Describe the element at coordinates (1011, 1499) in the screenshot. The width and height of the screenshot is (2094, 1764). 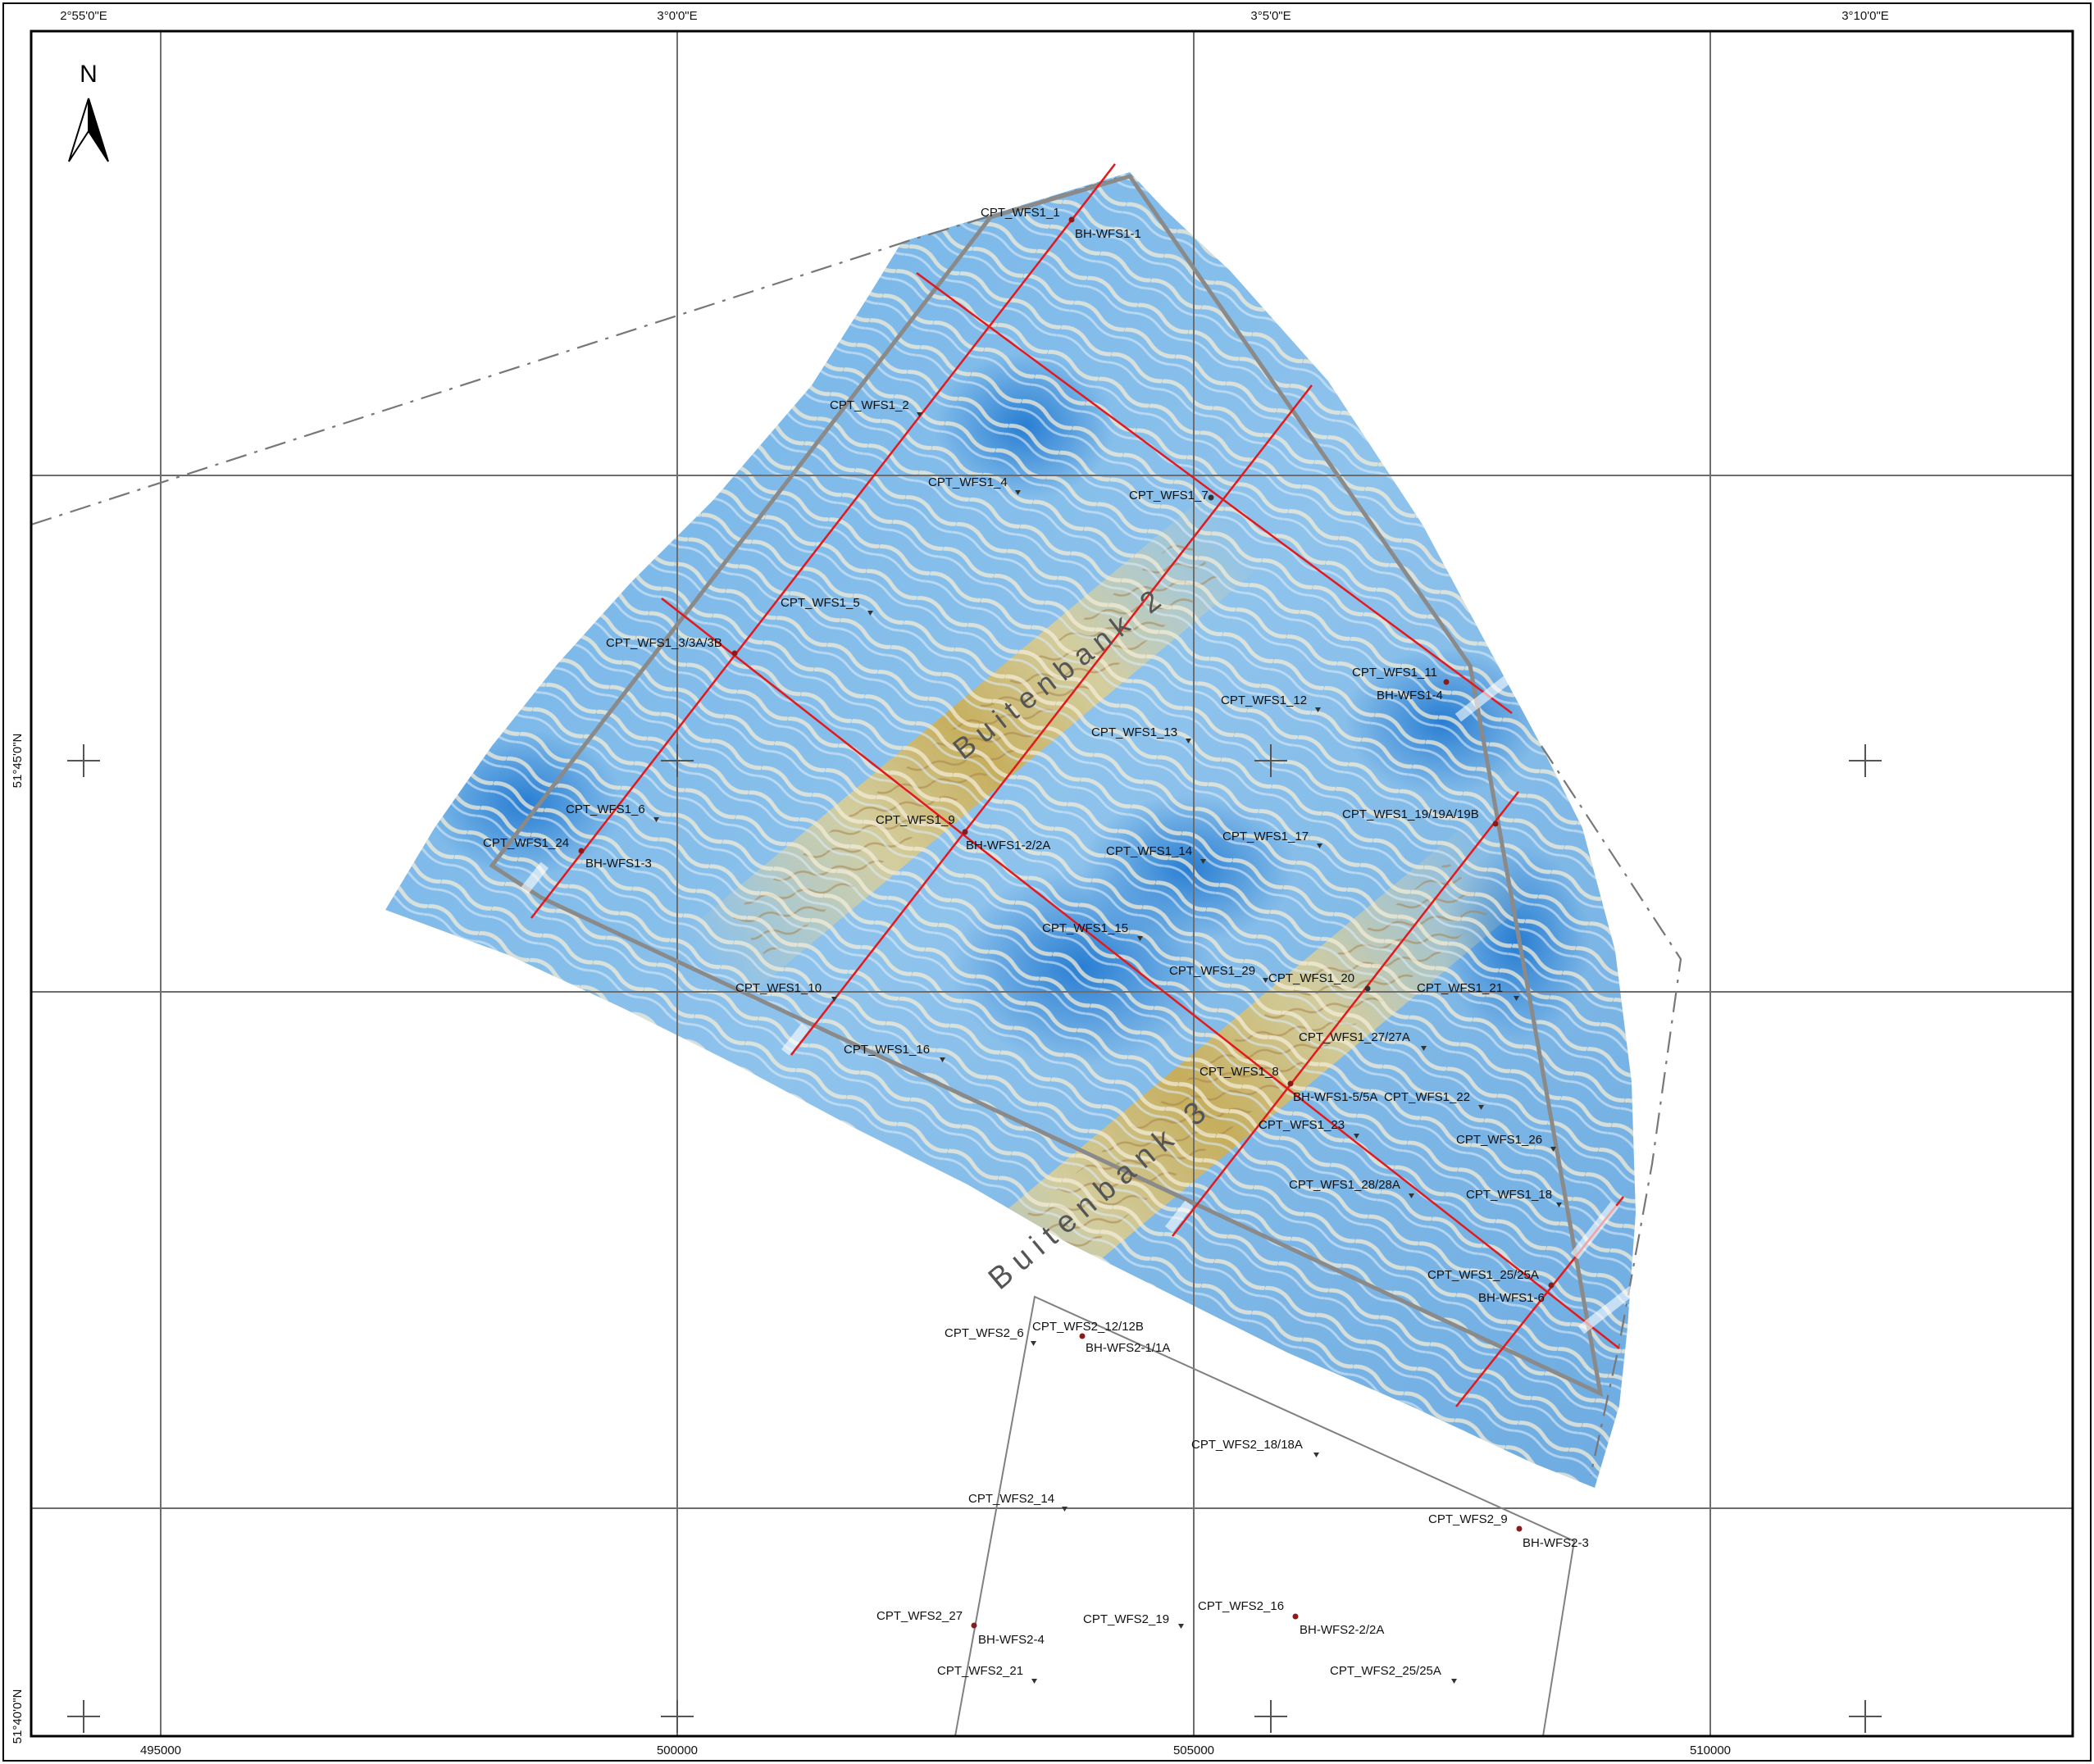
I see `point-label: CPT_WFS2_14` at that location.